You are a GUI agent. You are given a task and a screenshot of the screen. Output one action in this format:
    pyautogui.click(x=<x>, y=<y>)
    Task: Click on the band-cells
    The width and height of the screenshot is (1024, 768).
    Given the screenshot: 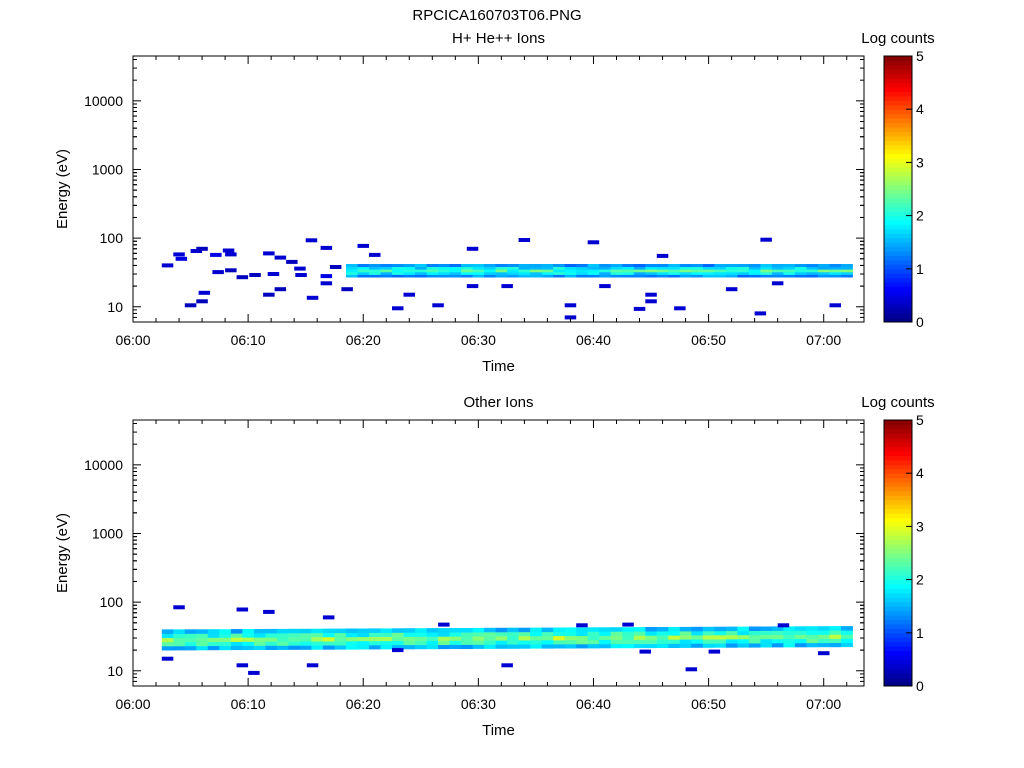 What is the action you would take?
    pyautogui.click(x=599, y=271)
    